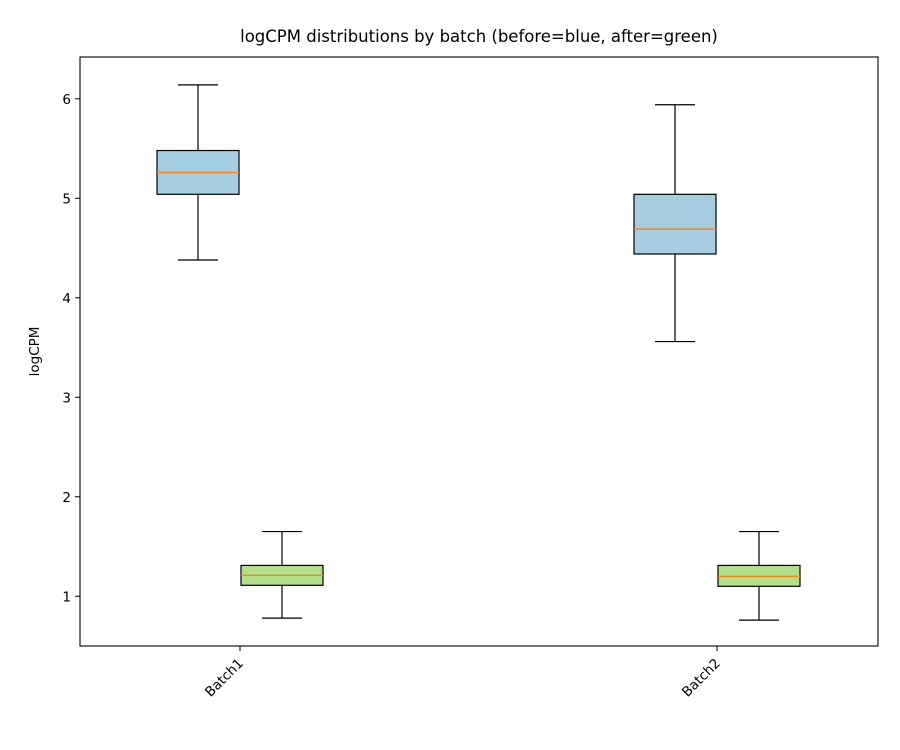 This screenshot has width=900, height=750. Describe the element at coordinates (35, 352) in the screenshot. I see `y-axis-label: logCPM` at that location.